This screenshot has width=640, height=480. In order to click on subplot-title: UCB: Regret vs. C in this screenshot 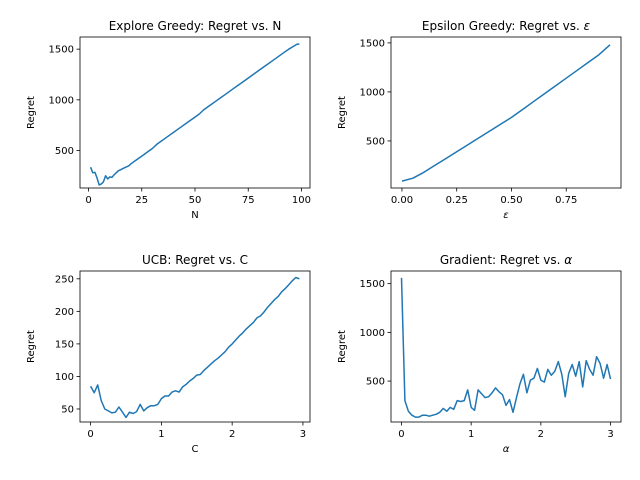, I will do `click(195, 260)`.